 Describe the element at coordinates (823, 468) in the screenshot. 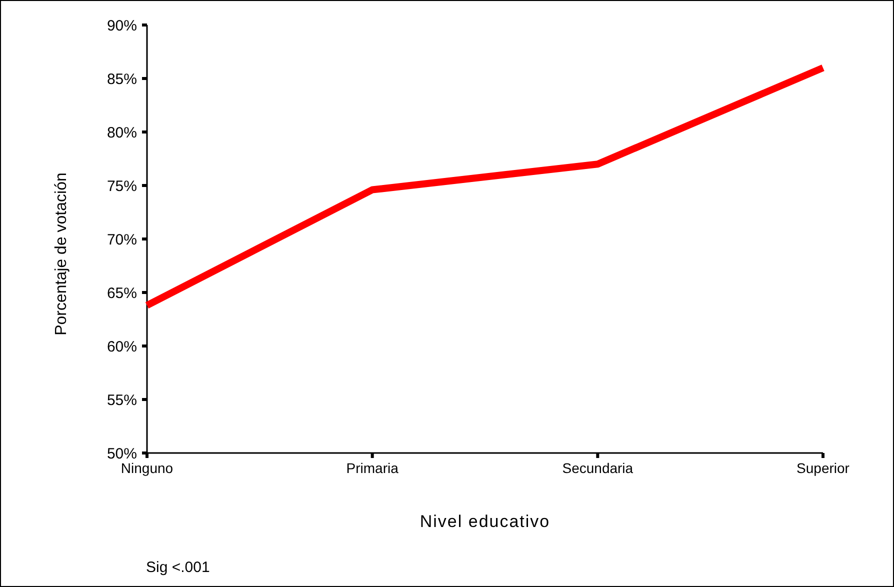

I see `x-tick-label: Superior` at that location.